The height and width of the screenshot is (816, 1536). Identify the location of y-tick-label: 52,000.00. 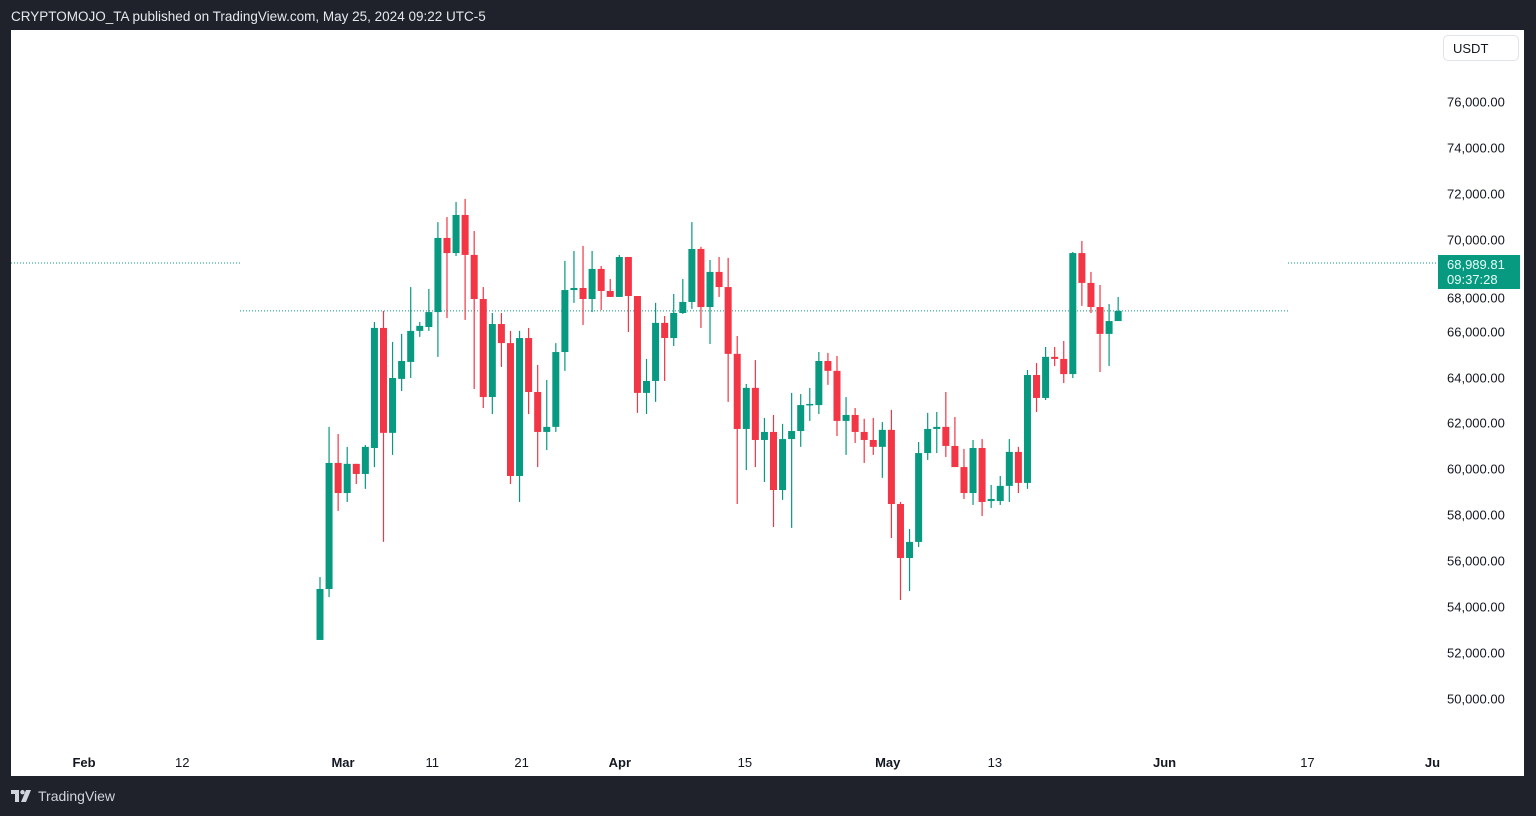
(1476, 653).